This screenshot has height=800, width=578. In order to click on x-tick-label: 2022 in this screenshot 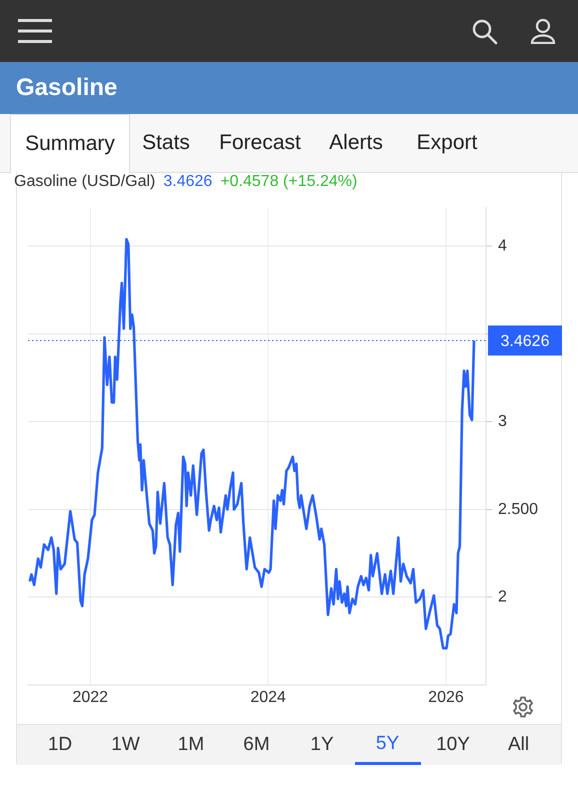, I will do `click(90, 697)`.